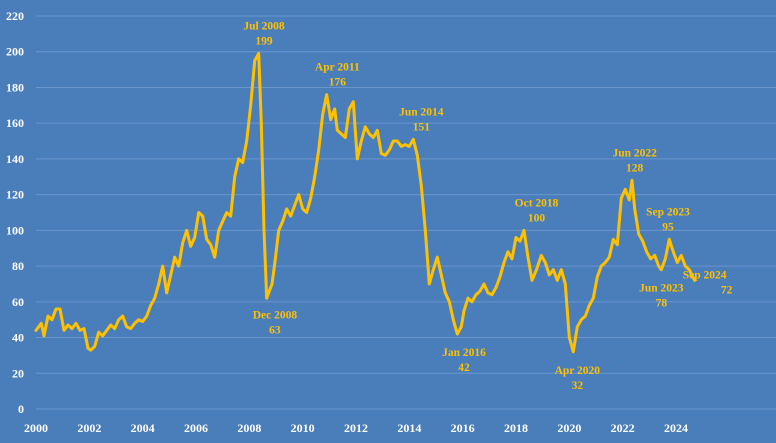 The height and width of the screenshot is (443, 776). I want to click on annotation-value: 128, so click(635, 168).